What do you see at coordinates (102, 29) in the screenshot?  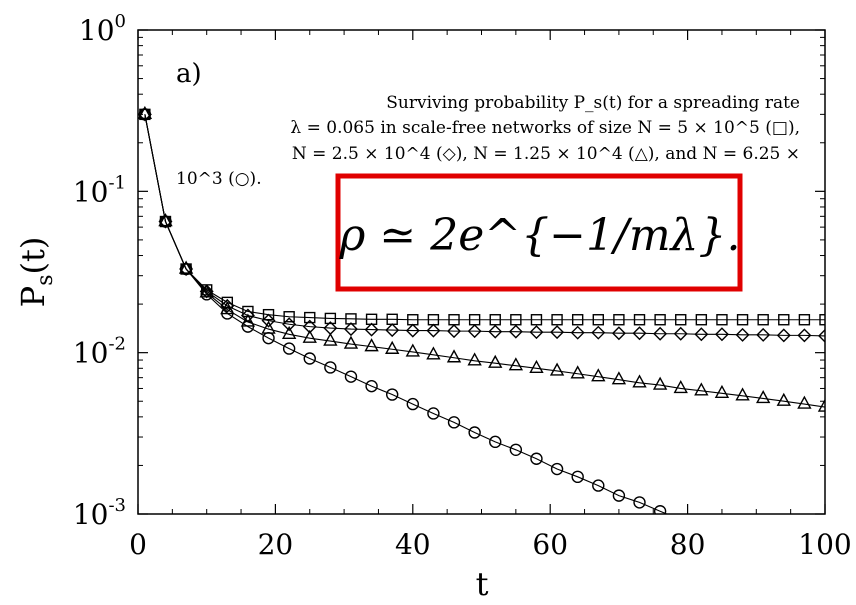 I see `y-tick-label: 10⁰` at bounding box center [102, 29].